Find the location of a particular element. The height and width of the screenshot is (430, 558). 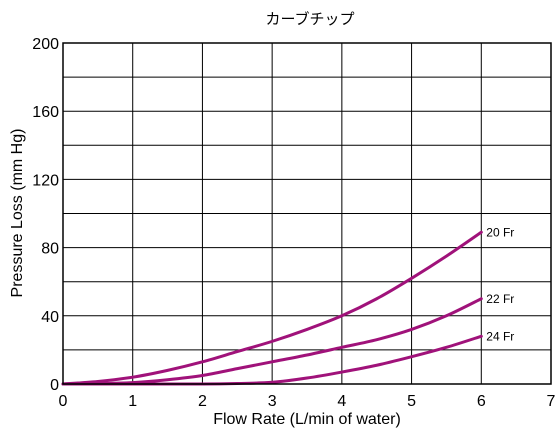

x-tick-label: 4 is located at coordinates (341, 401).